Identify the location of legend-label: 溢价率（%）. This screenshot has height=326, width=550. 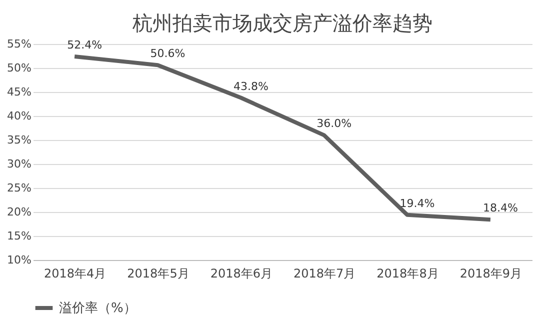
(97, 308).